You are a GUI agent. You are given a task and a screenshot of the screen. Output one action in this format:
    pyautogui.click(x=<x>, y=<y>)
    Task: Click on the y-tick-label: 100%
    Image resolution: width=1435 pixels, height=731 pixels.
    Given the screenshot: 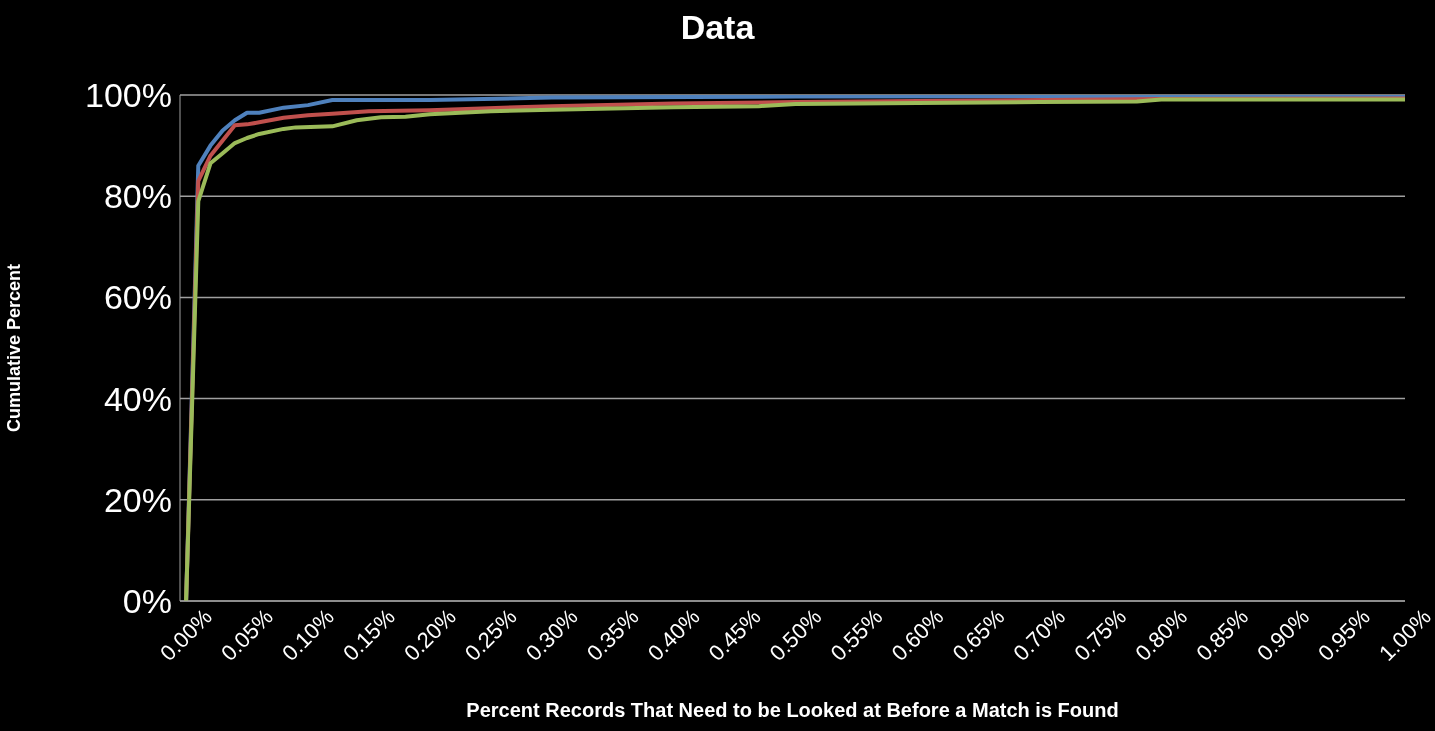 What is the action you would take?
    pyautogui.click(x=128, y=95)
    